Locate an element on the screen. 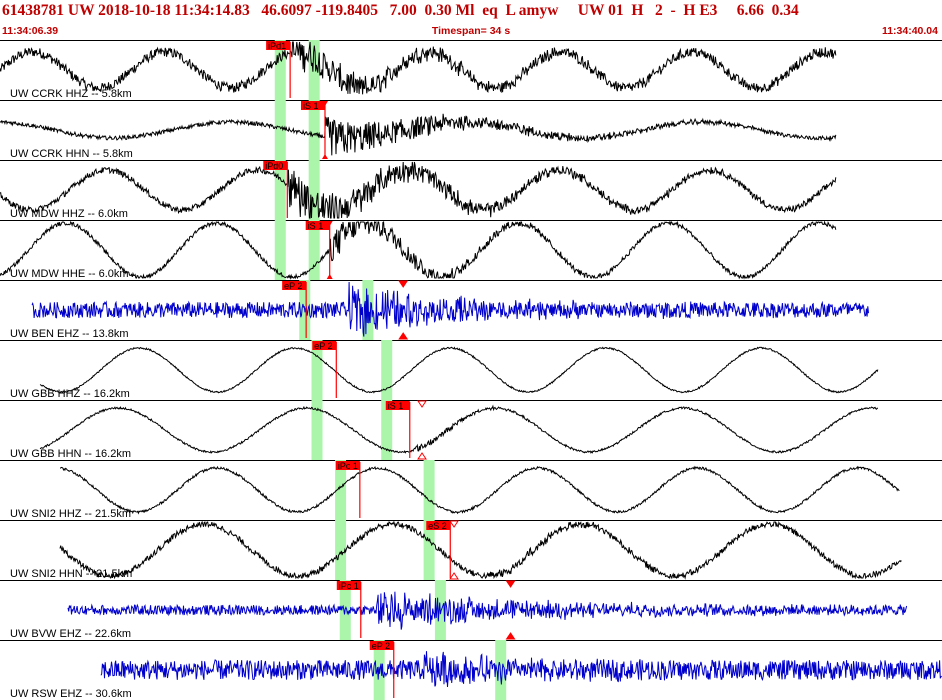  trace-row-4: eP 2 UW BEN EHZ -- 13.8km is located at coordinates (471, 310).